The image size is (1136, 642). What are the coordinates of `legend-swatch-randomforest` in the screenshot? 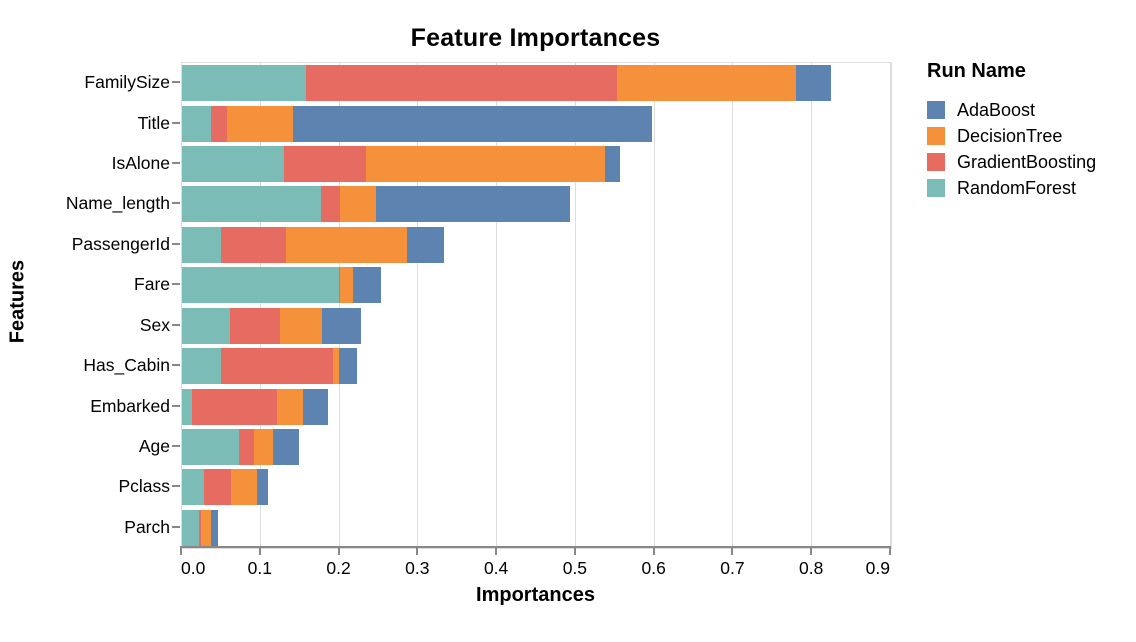 It's located at (936, 188).